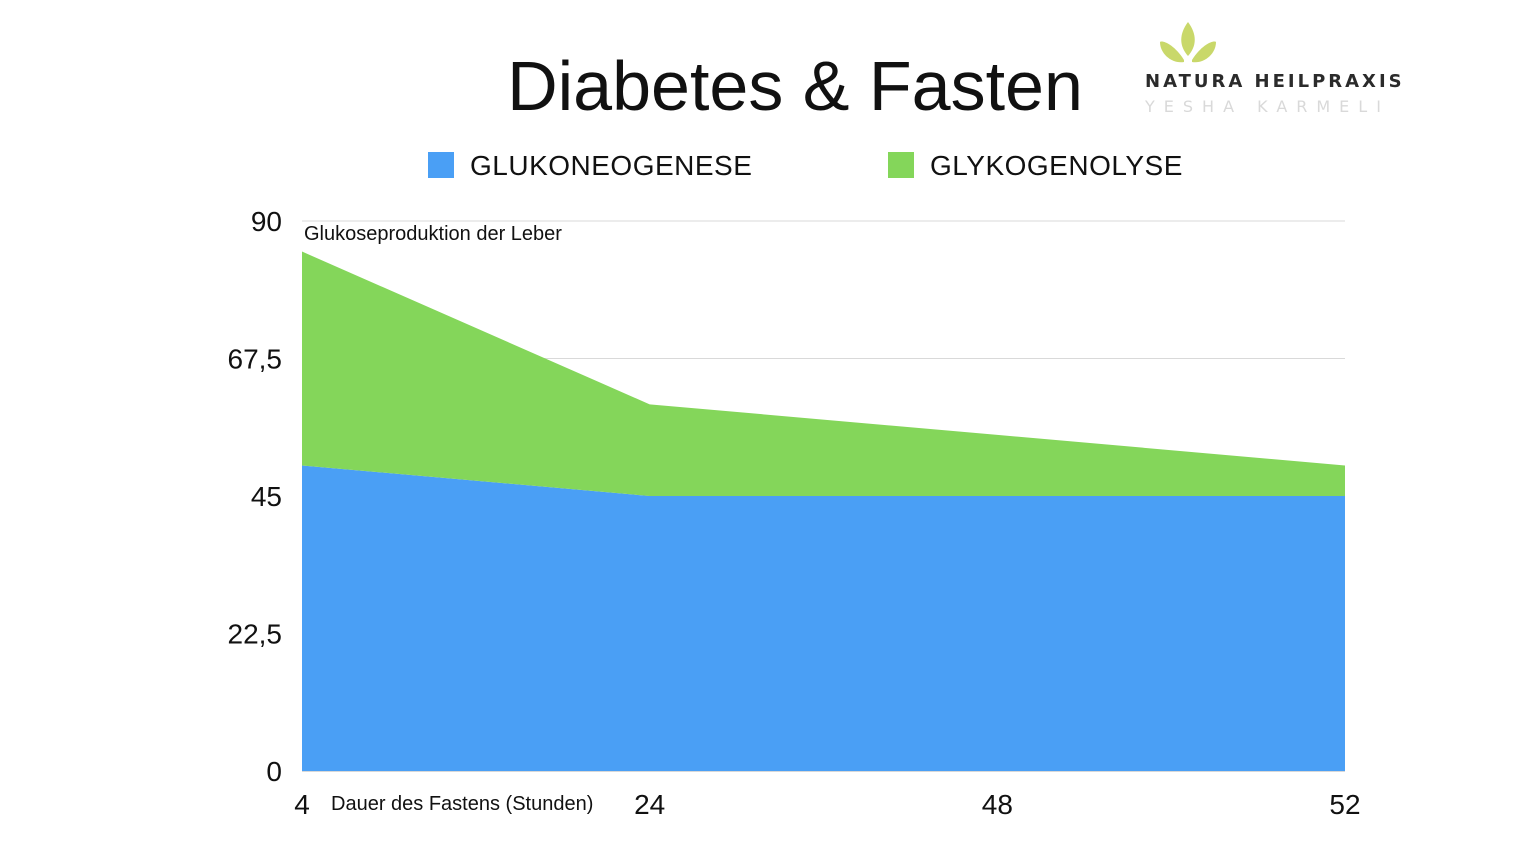  Describe the element at coordinates (1344, 804) in the screenshot. I see `x-tick-label: 52` at that location.